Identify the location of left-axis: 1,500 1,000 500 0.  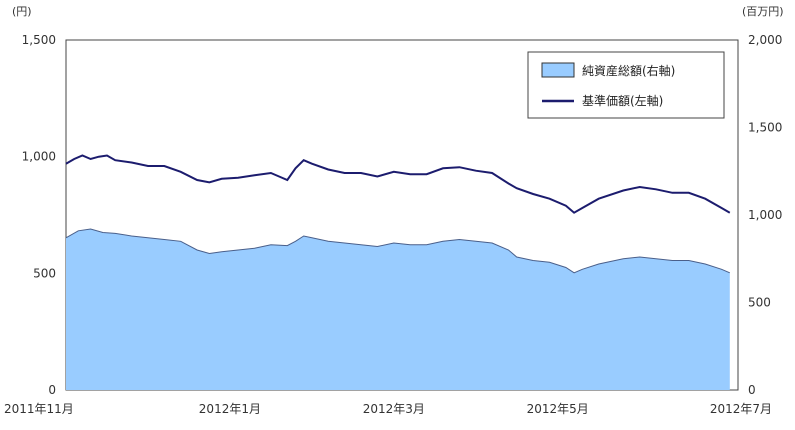
(39, 215).